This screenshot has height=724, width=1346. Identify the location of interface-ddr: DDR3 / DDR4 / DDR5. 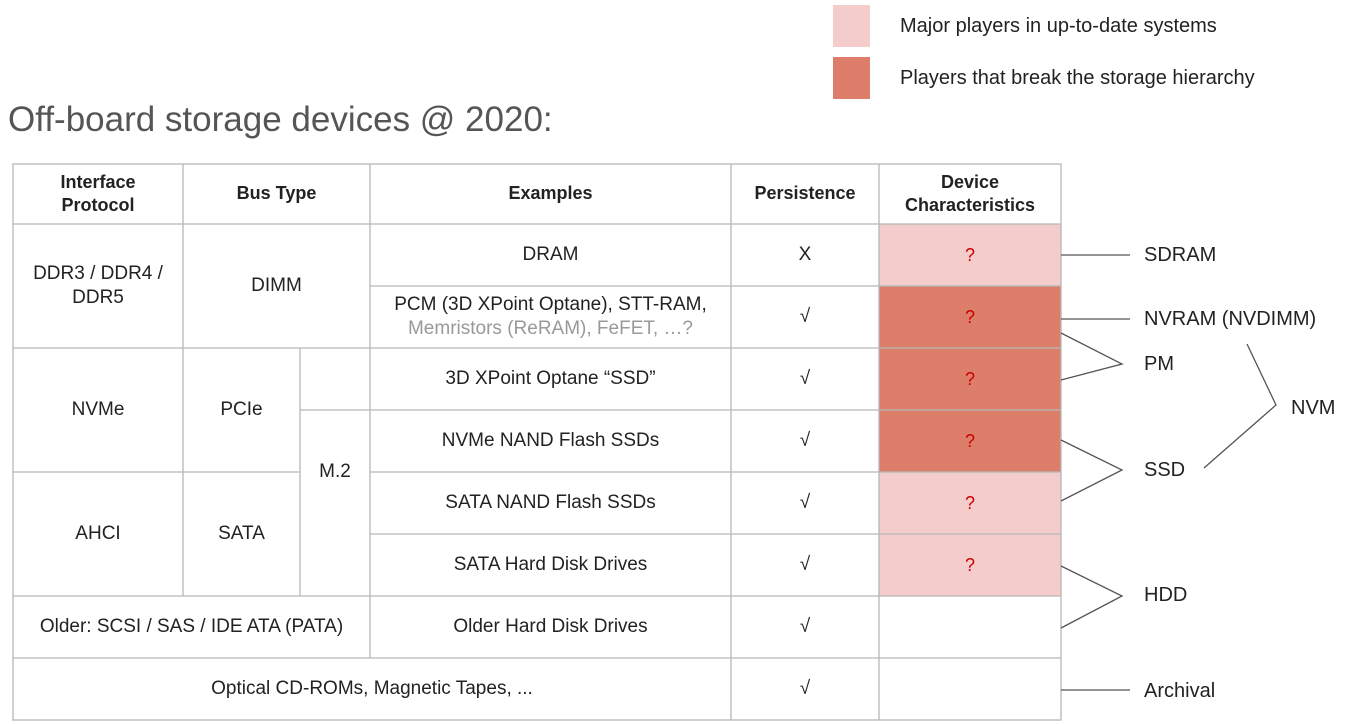
(98, 285).